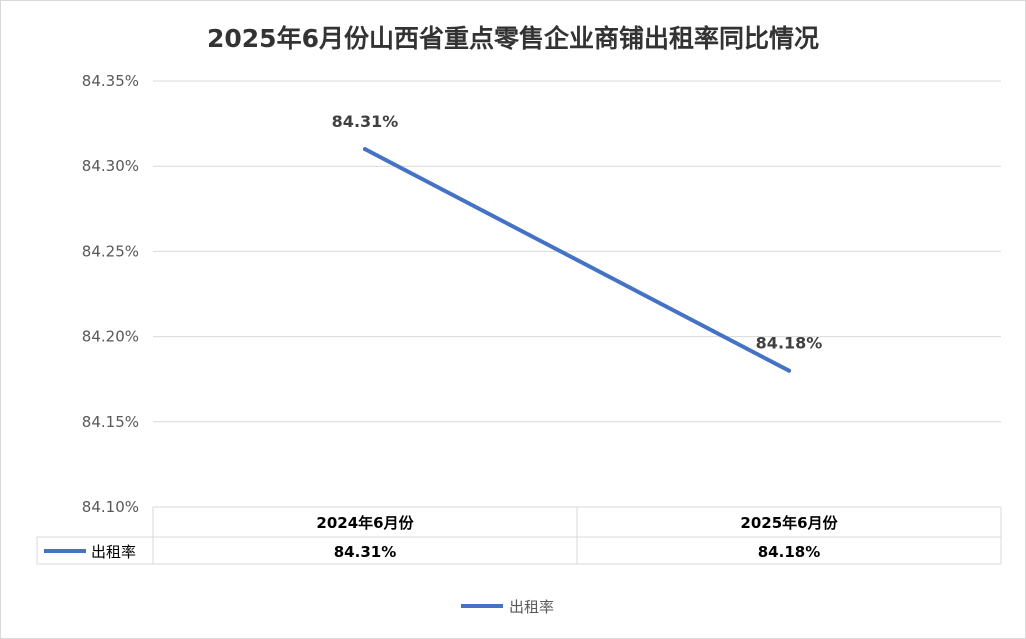  What do you see at coordinates (110, 81) in the screenshot?
I see `y-tick-label: 84.35%` at bounding box center [110, 81].